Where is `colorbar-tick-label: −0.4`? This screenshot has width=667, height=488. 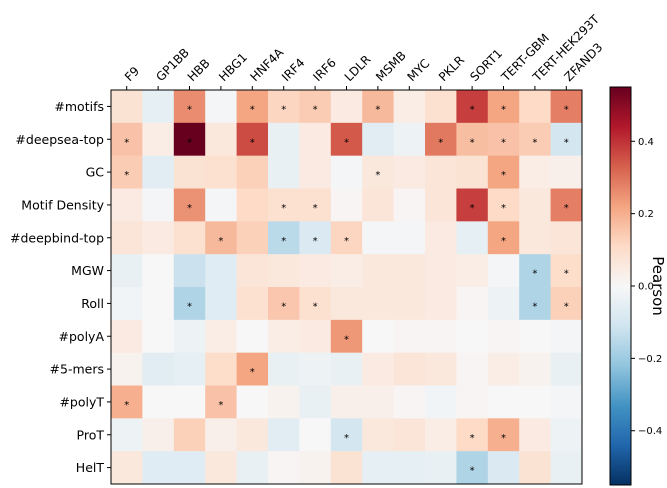 colorbar-tick-label: −0.4 is located at coordinates (650, 431).